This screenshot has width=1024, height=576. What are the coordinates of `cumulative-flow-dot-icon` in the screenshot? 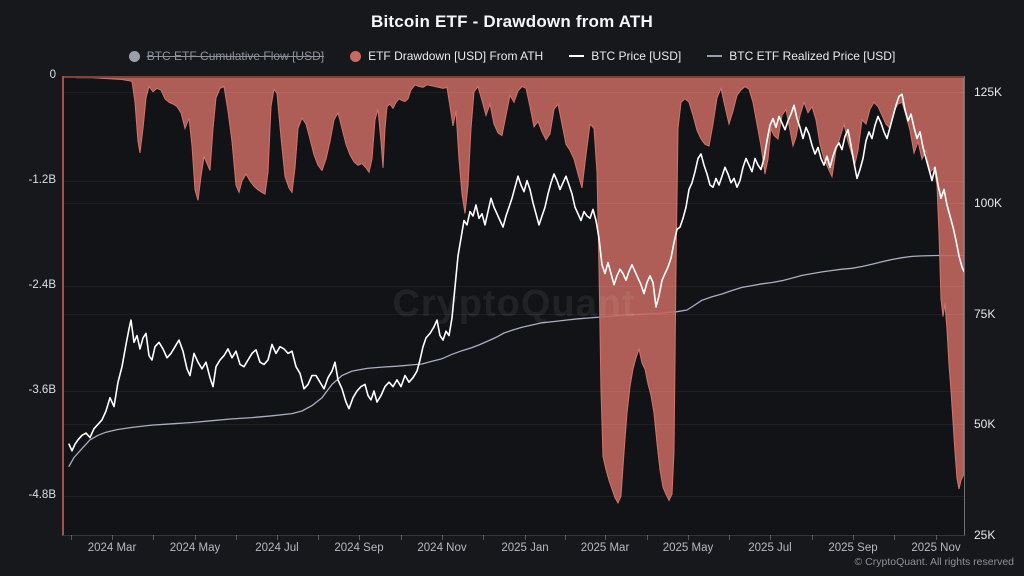 It's located at (134, 56).